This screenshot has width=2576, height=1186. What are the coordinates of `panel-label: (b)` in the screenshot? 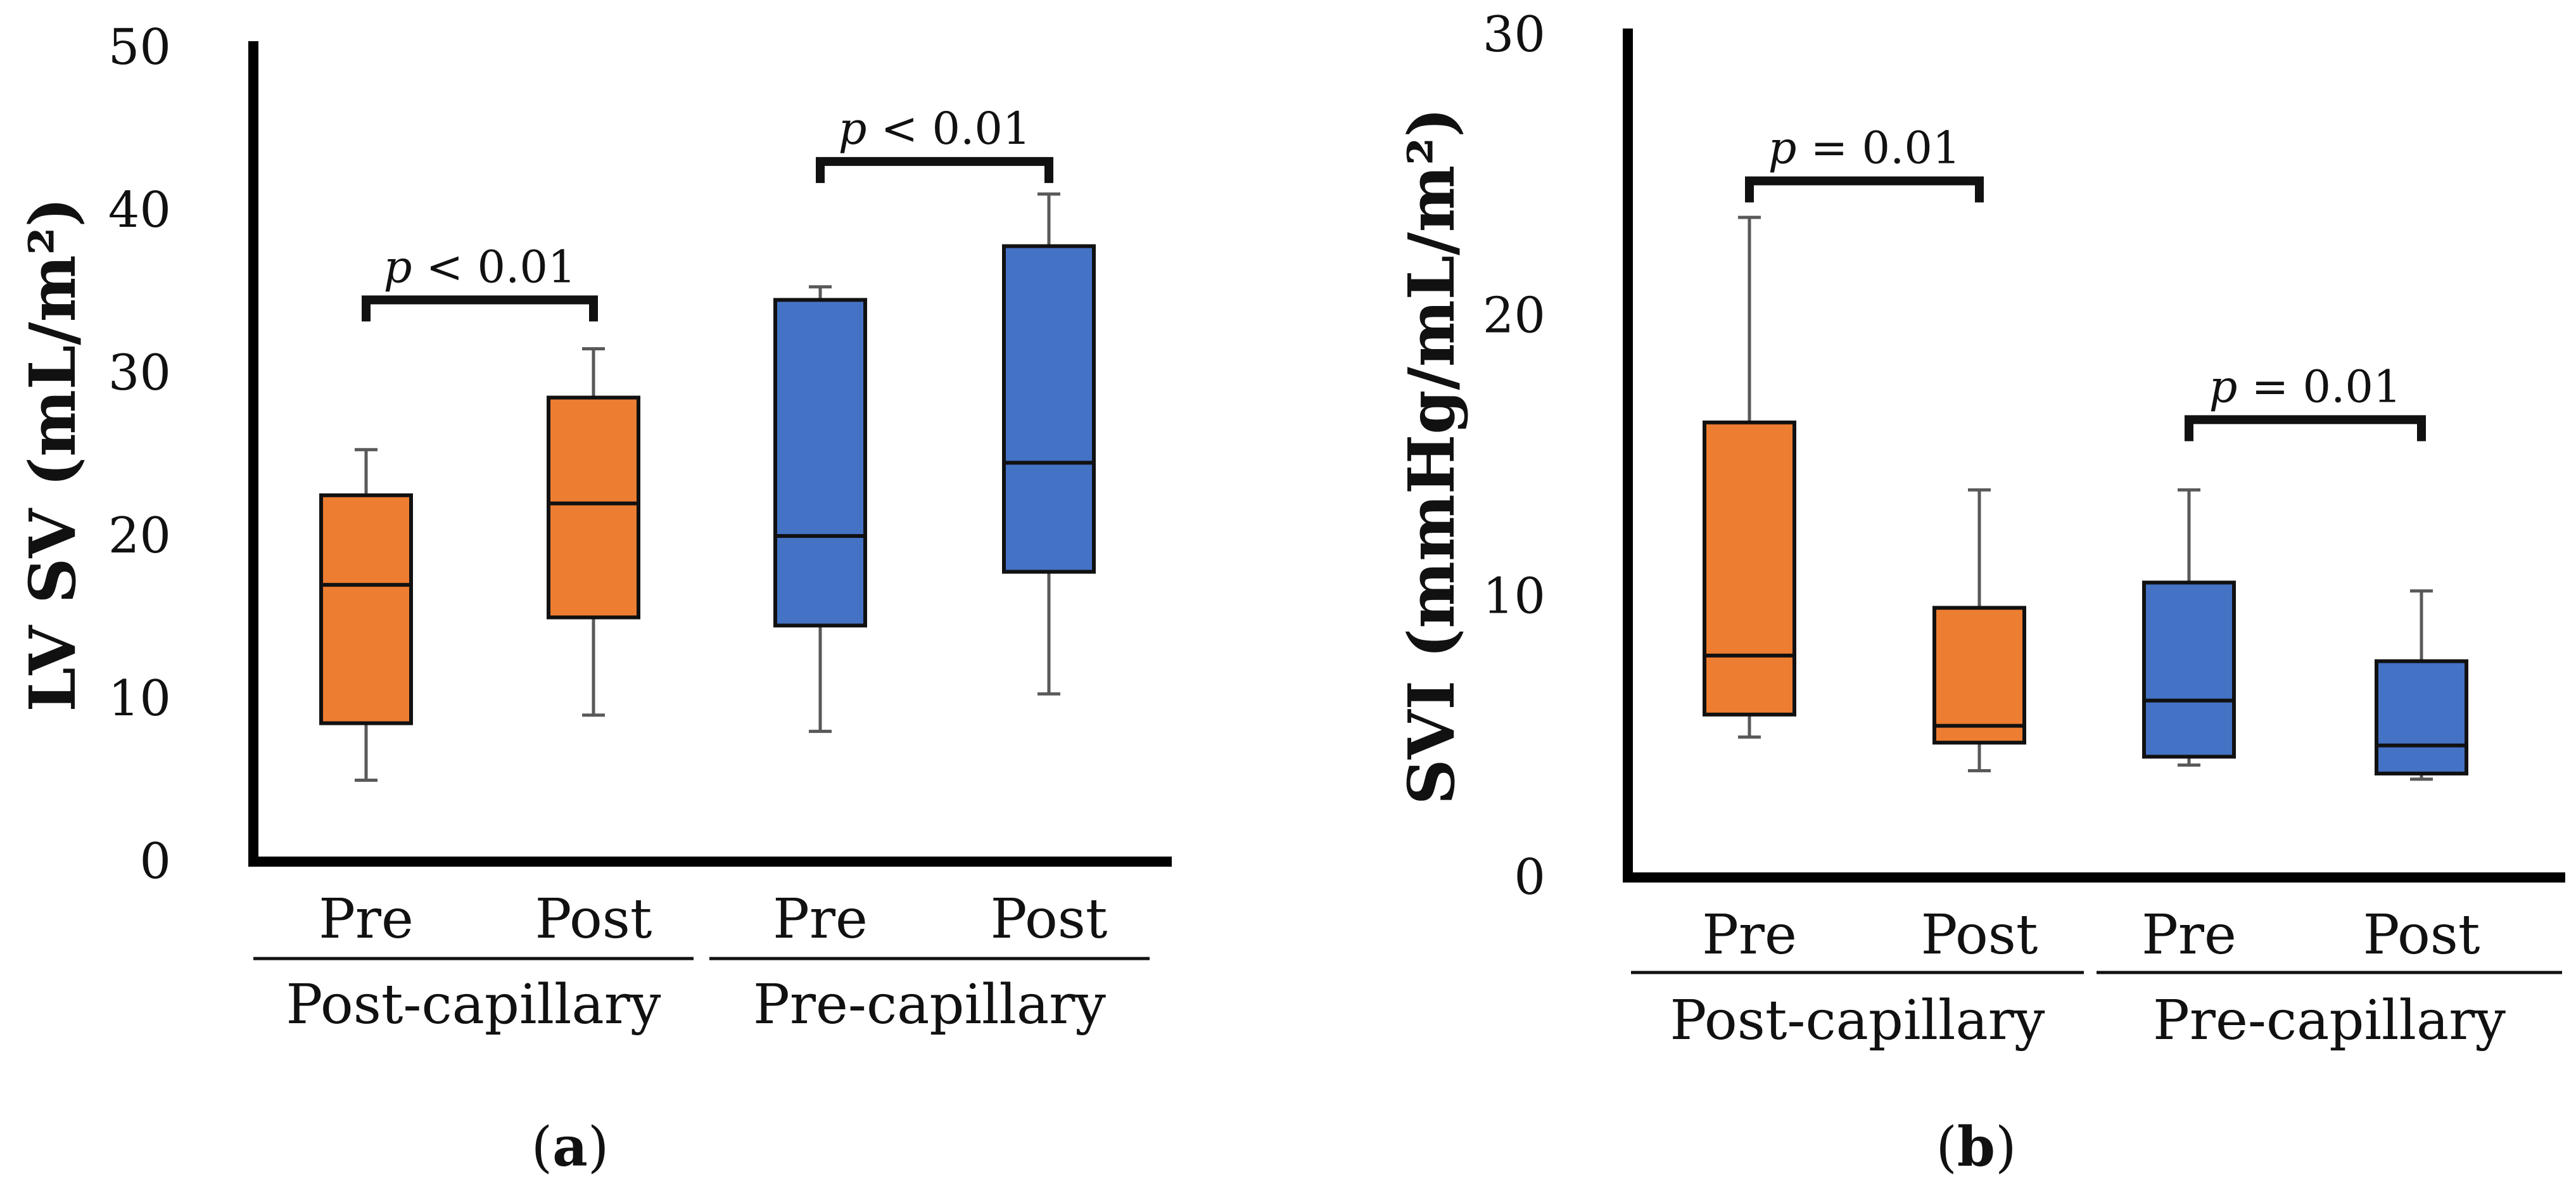 It's located at (1976, 1147).